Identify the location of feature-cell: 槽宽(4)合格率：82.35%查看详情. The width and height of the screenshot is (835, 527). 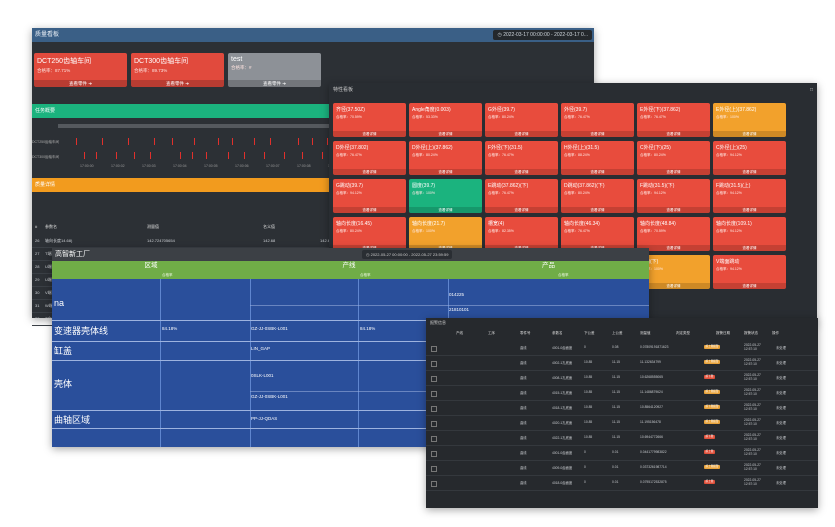
(521, 234).